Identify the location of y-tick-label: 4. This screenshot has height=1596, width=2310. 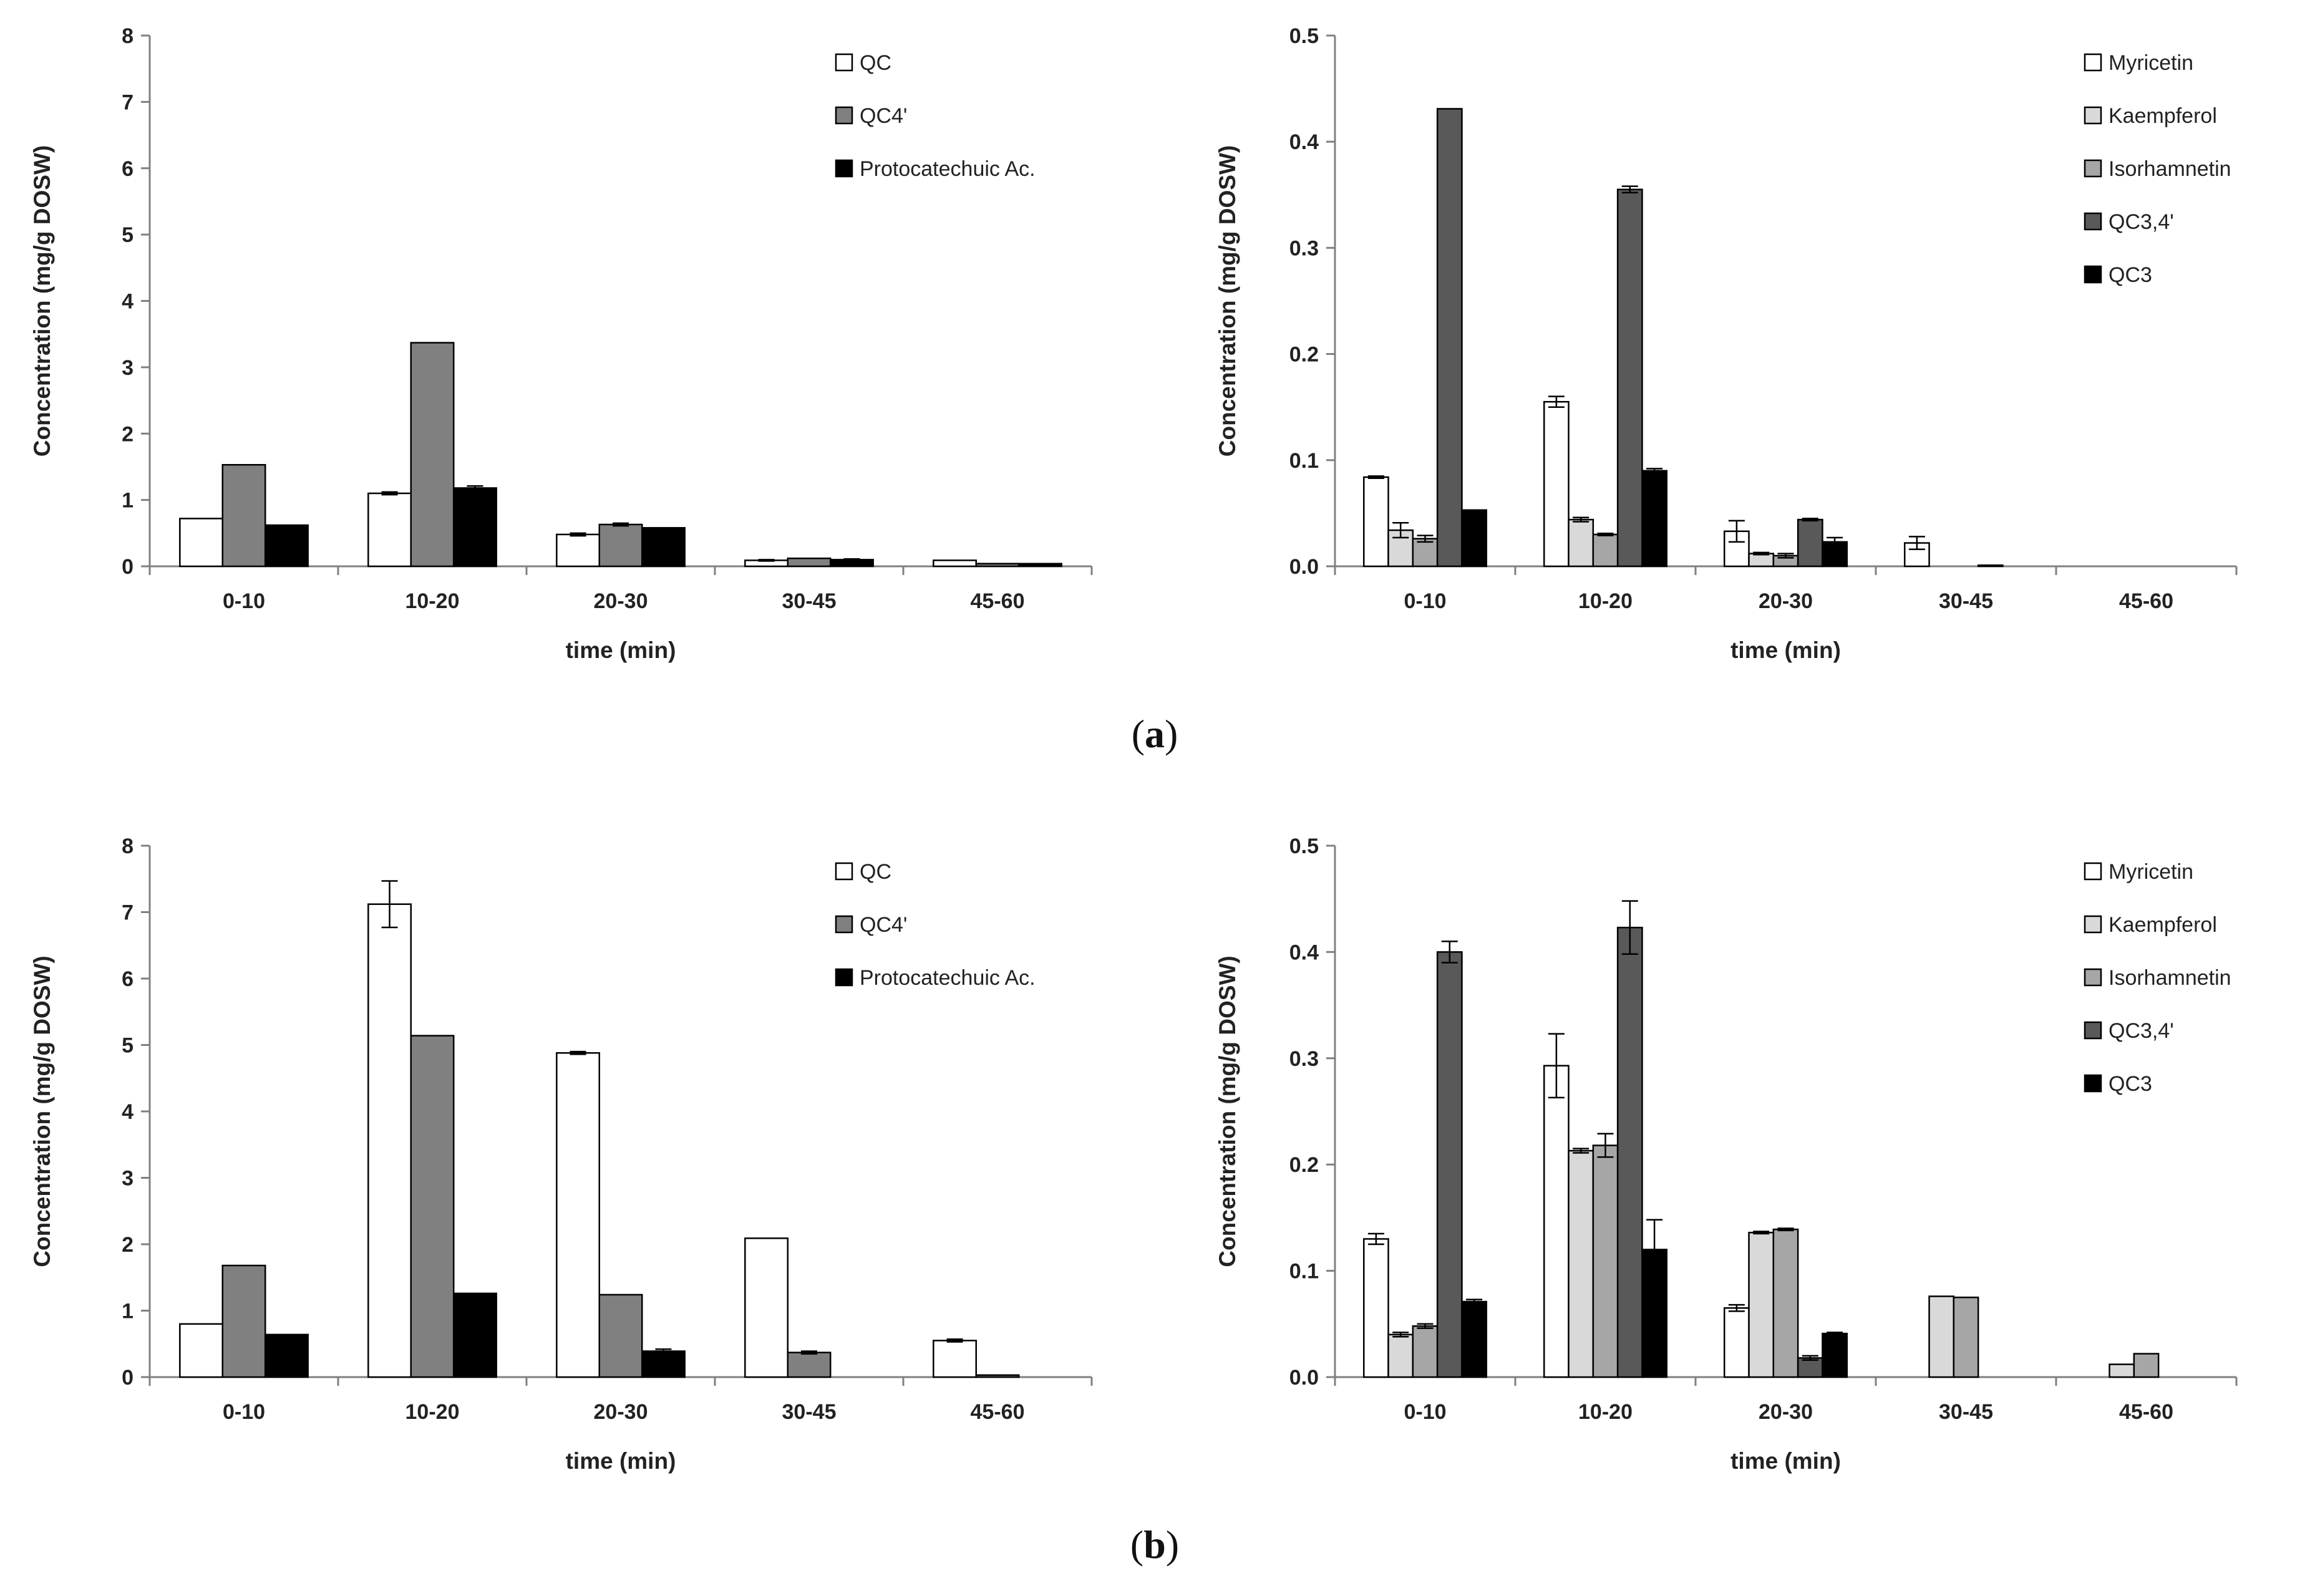
(127, 302).